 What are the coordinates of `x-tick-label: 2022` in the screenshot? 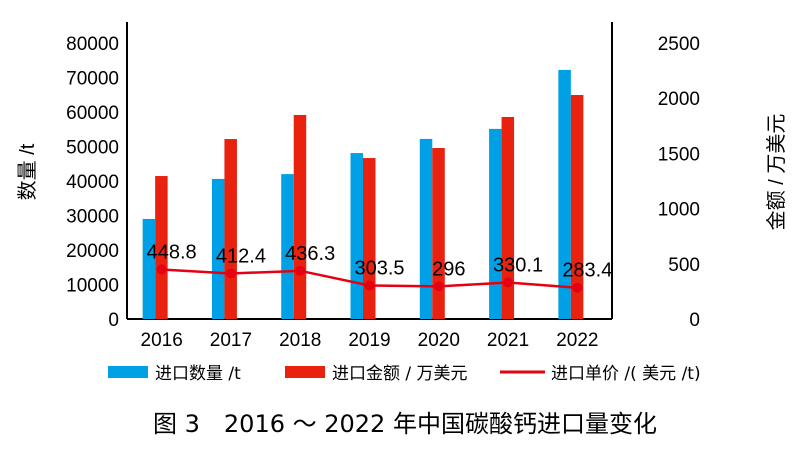 It's located at (577, 340).